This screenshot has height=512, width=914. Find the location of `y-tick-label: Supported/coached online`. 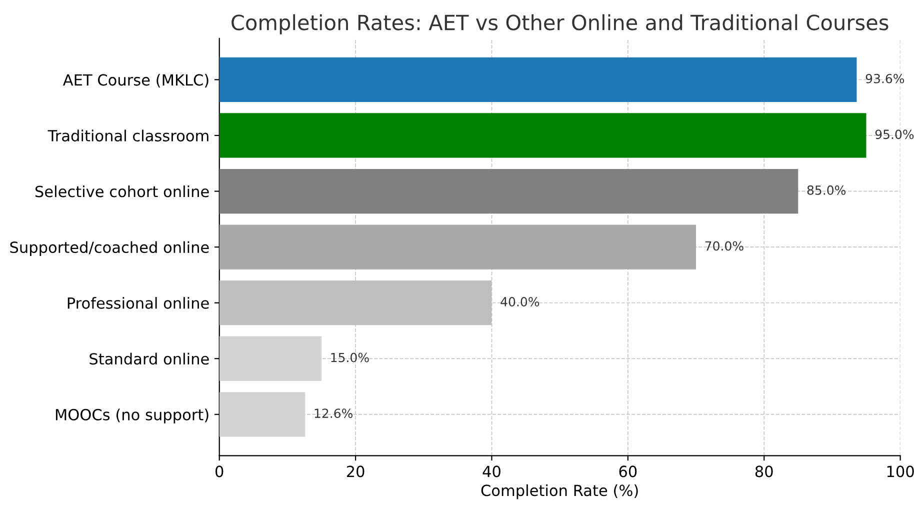

y-tick-label: Supported/coached online is located at coordinates (109, 248).